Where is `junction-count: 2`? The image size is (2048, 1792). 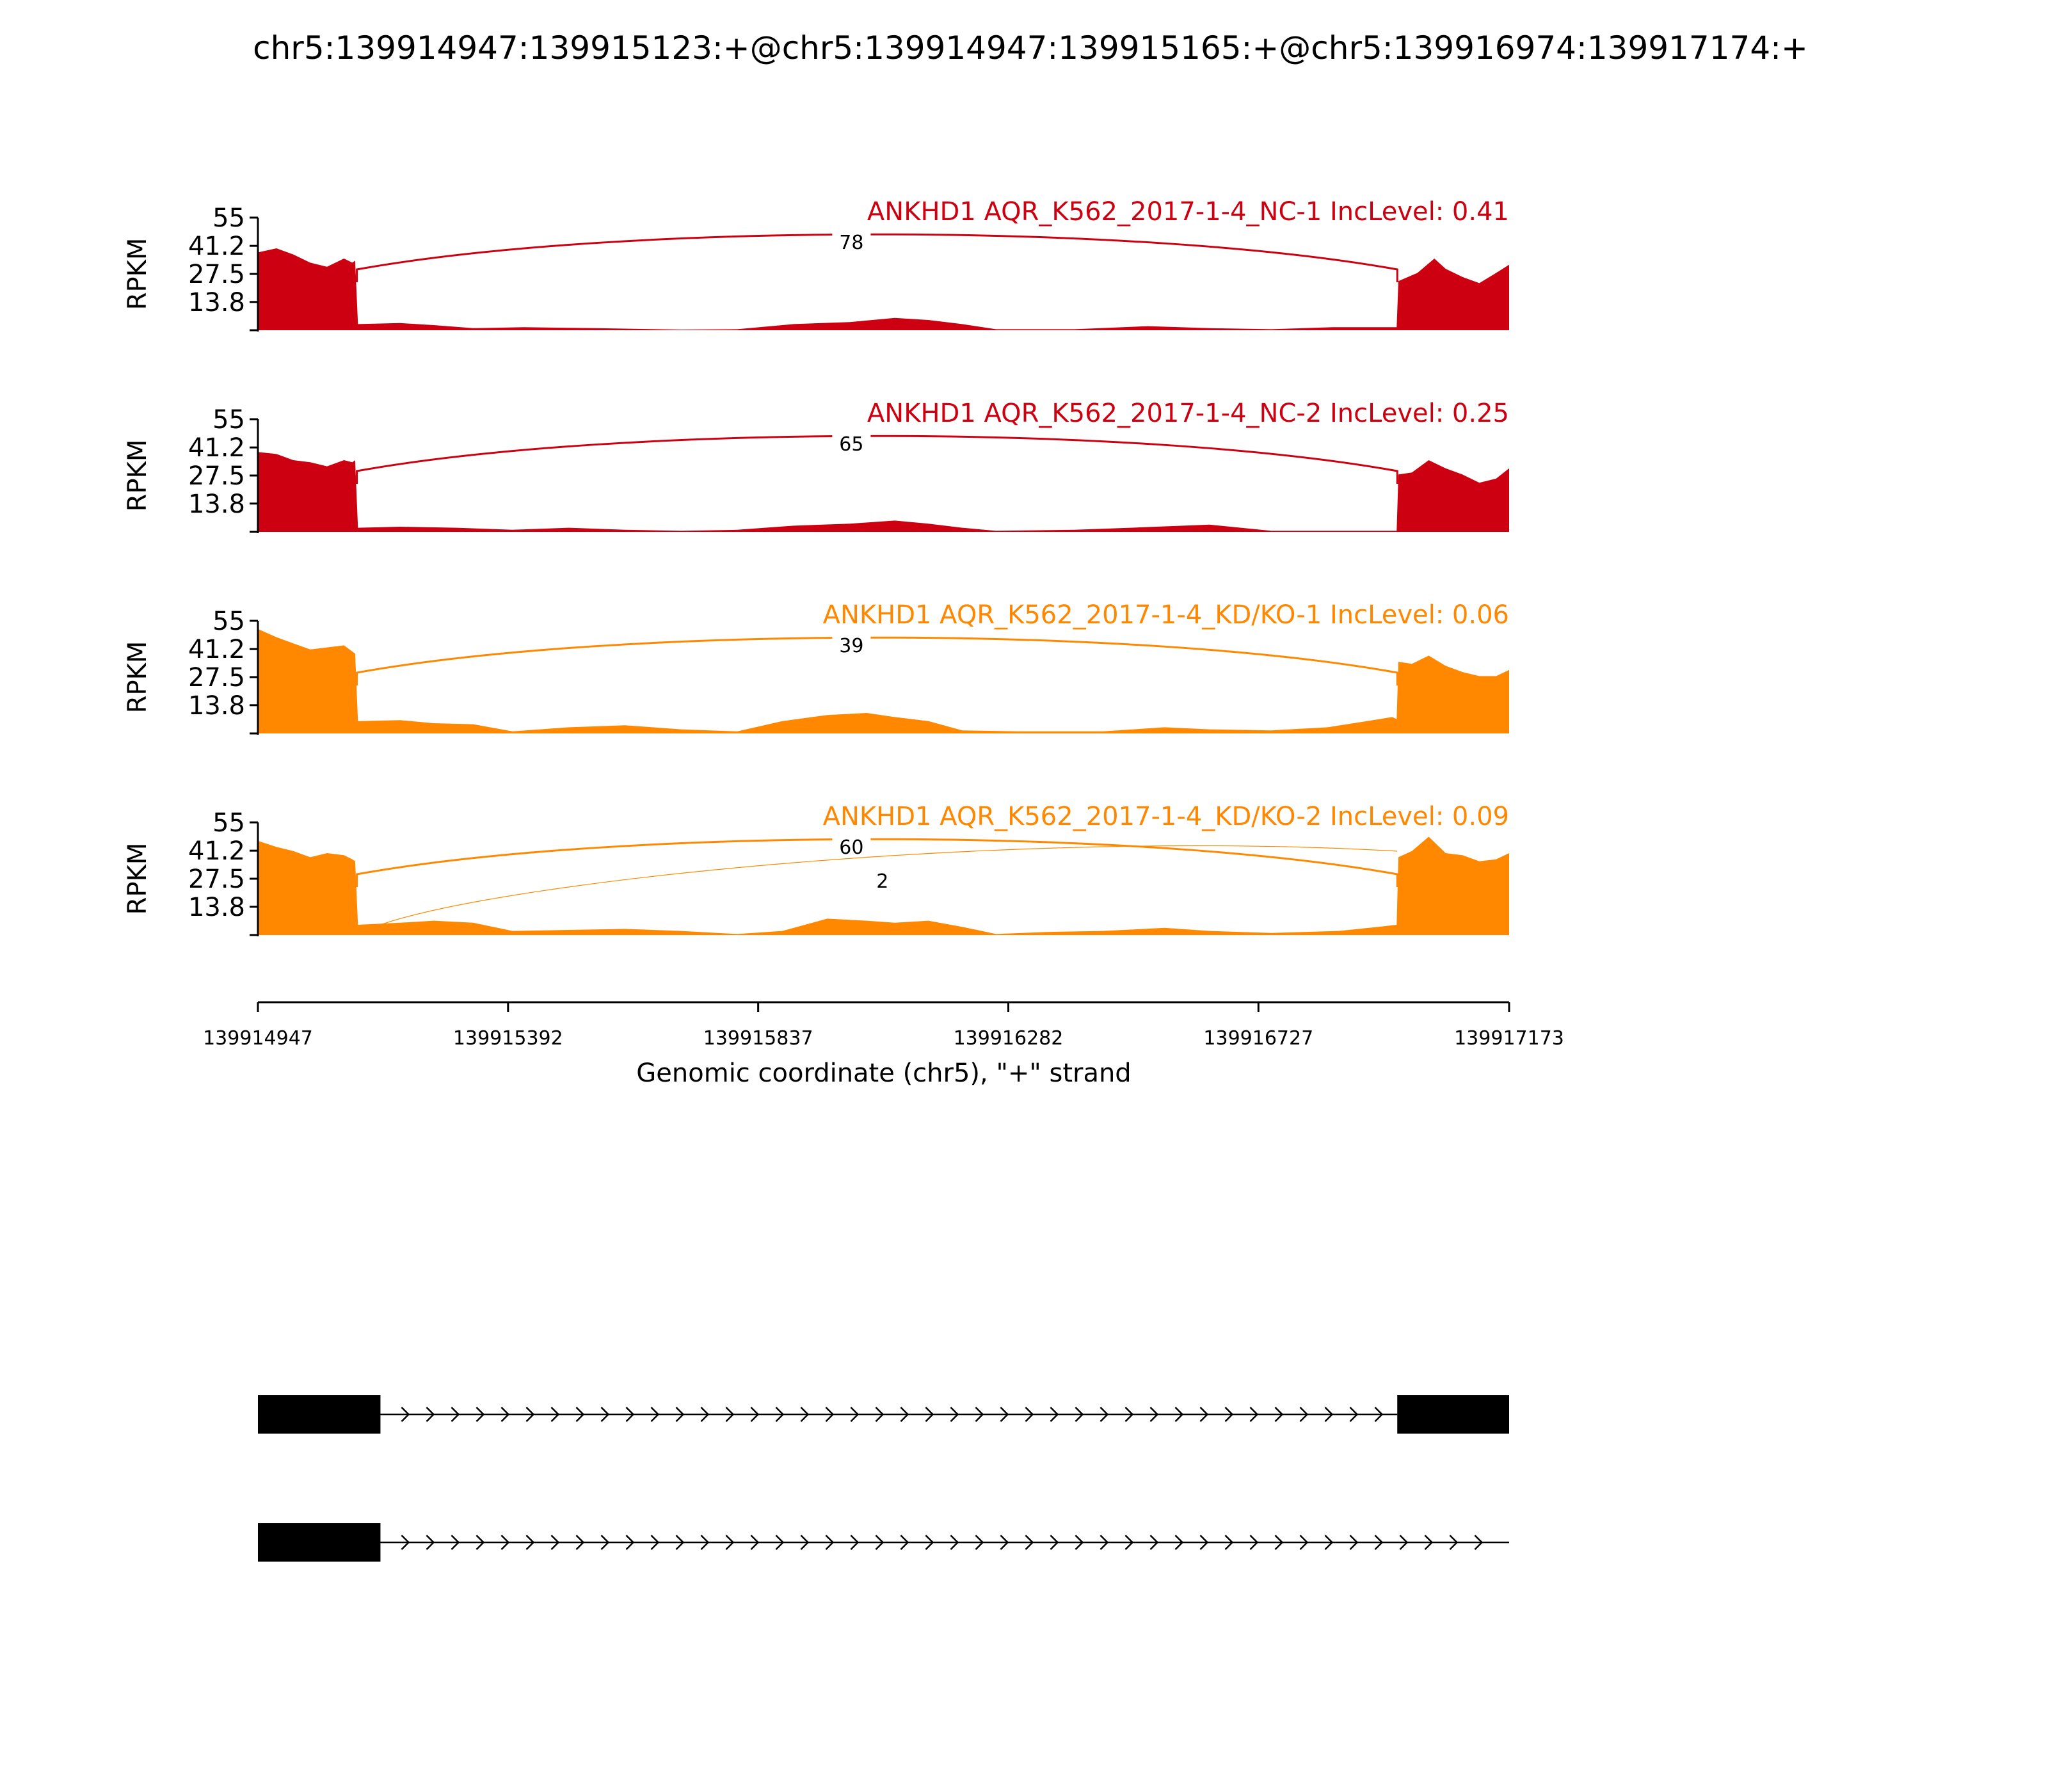 junction-count: 2 is located at coordinates (882, 881).